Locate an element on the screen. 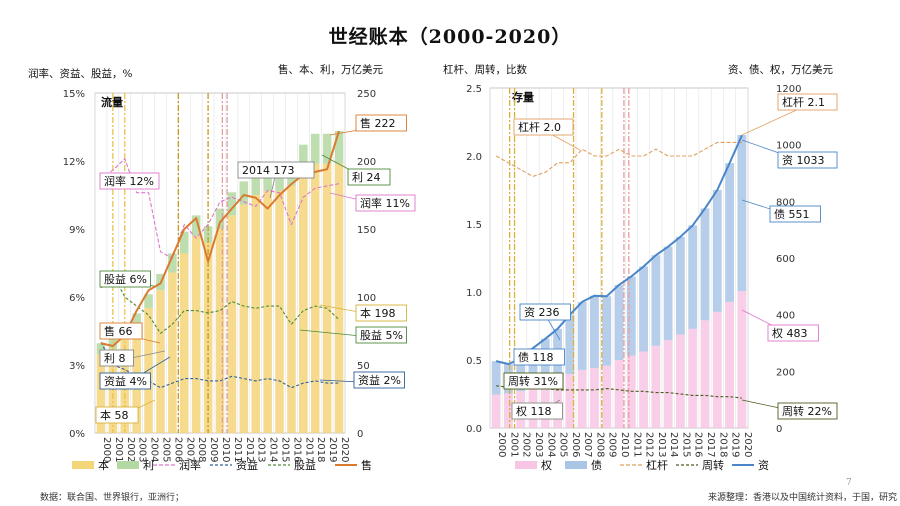 The image size is (900, 506). panel-1-y2-tick: 800 is located at coordinates (785, 202).